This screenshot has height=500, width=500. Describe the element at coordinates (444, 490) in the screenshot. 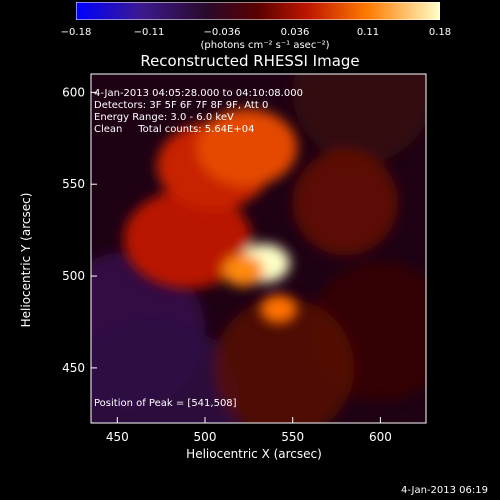

I see `footer-timestamp: 4-Jan-2013 06:19` at that location.